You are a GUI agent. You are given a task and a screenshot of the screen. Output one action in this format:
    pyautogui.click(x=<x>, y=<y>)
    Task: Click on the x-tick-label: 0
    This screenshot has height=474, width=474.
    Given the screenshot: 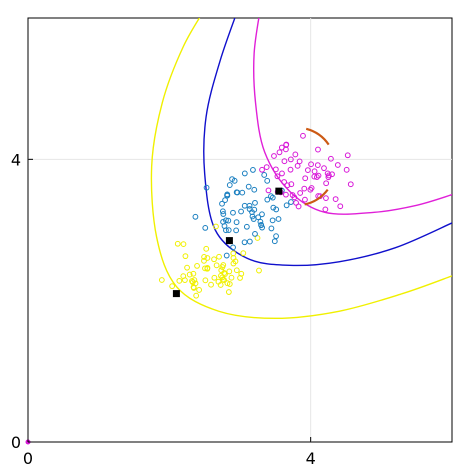 What is the action you would take?
    pyautogui.click(x=28, y=458)
    